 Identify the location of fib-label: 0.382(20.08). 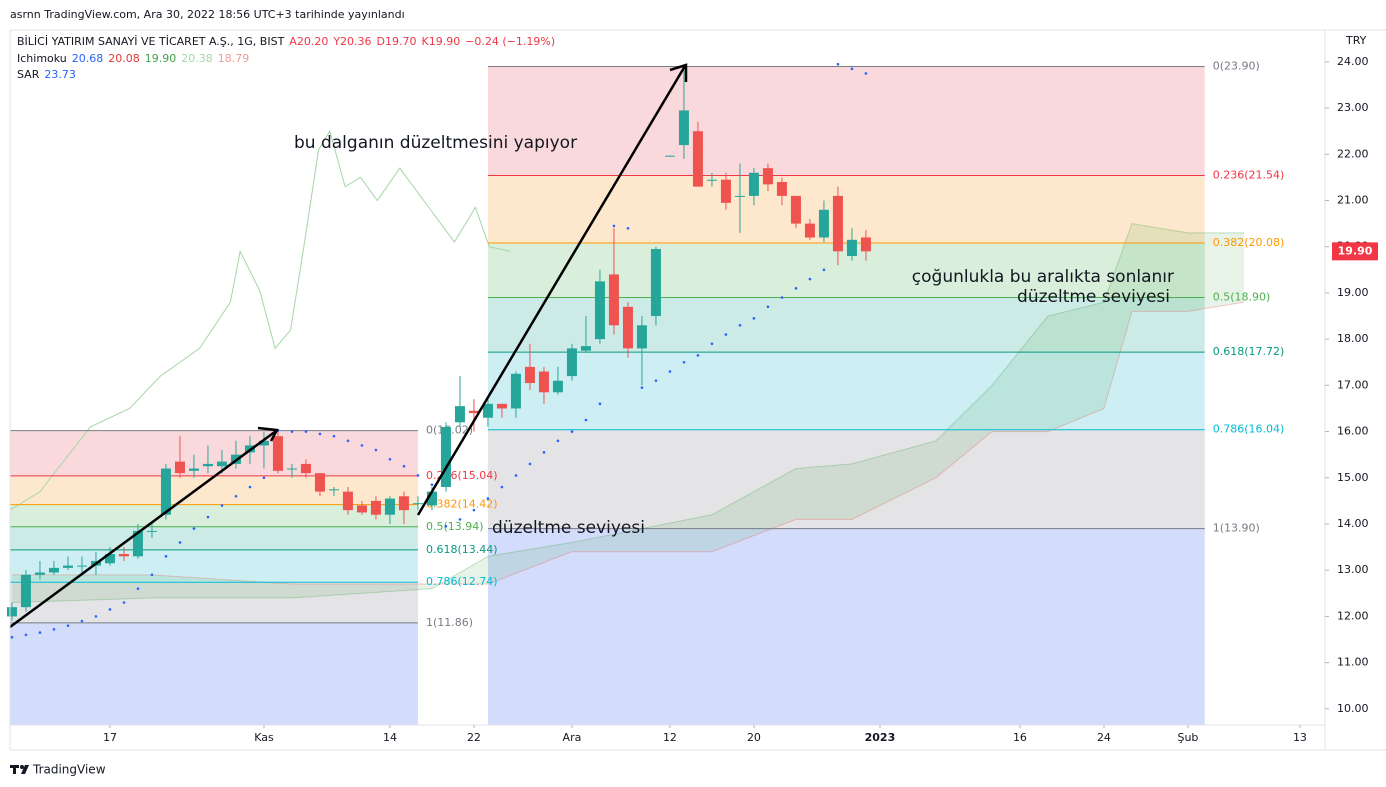
(1249, 242).